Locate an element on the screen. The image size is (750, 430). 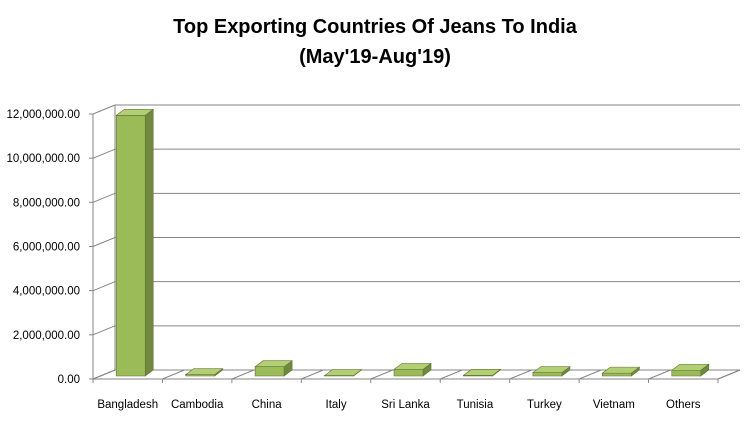
x-tick-label: Tunisia is located at coordinates (475, 405).